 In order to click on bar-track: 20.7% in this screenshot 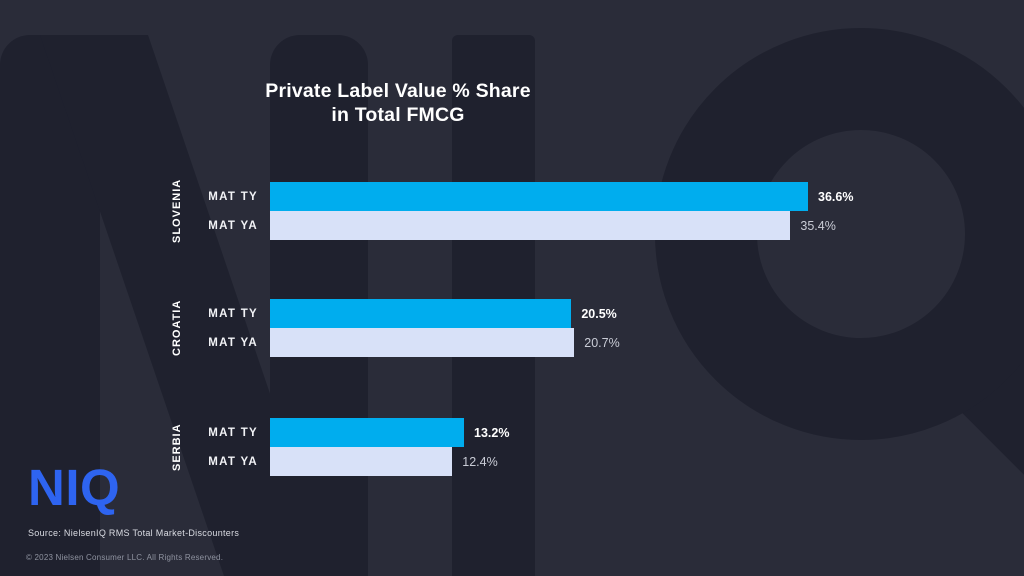, I will do `click(564, 342)`.